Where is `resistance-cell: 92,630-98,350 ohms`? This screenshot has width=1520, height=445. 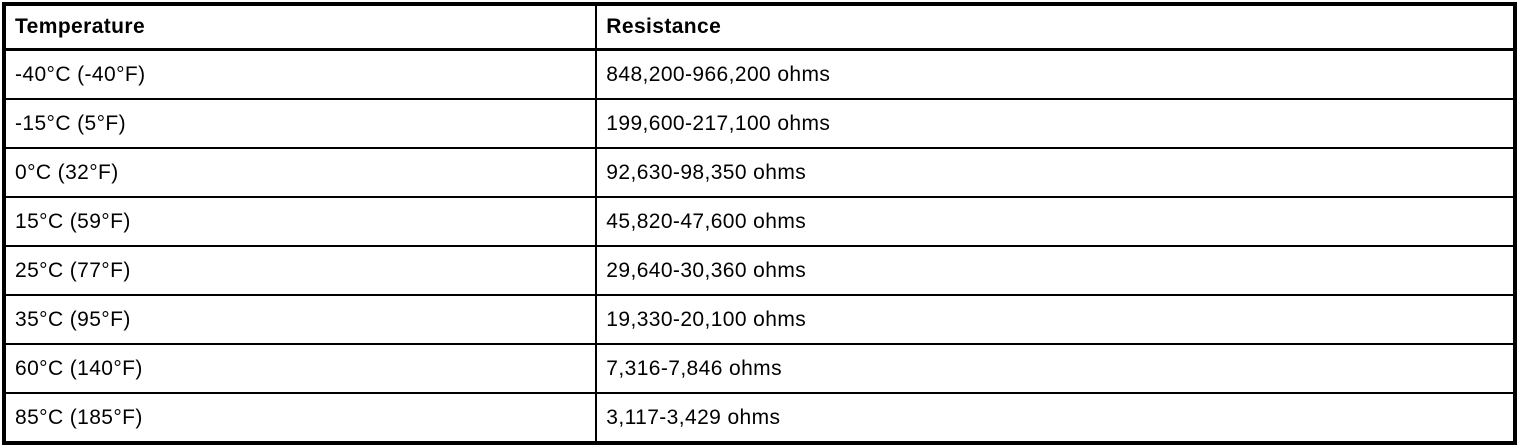 resistance-cell: 92,630-98,350 ohms is located at coordinates (1055, 172).